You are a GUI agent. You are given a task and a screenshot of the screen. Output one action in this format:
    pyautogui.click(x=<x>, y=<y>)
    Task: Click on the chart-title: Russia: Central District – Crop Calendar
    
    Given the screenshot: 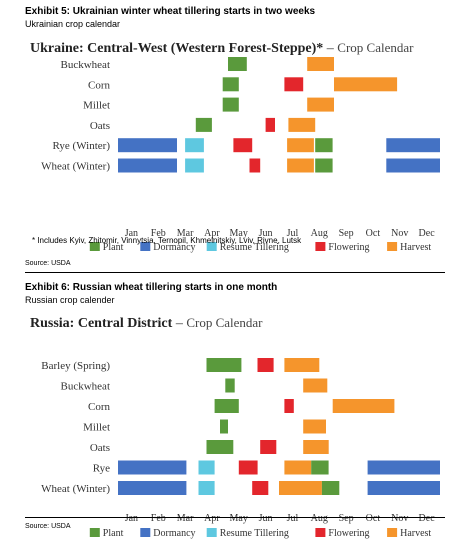 What is the action you would take?
    pyautogui.click(x=146, y=323)
    